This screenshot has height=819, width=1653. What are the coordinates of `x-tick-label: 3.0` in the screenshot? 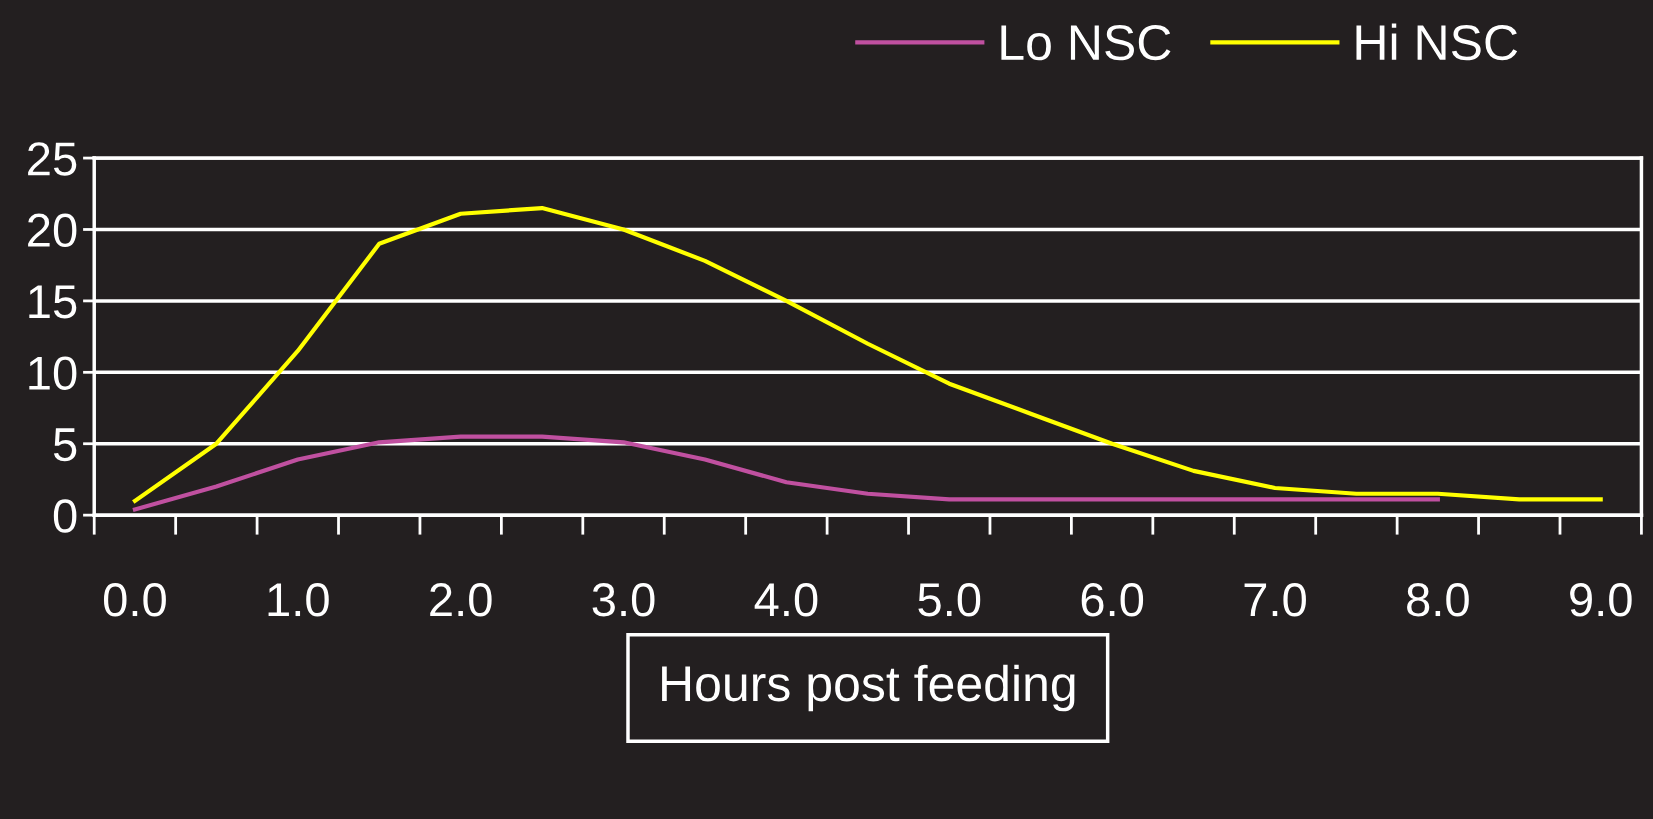 It's located at (623, 600).